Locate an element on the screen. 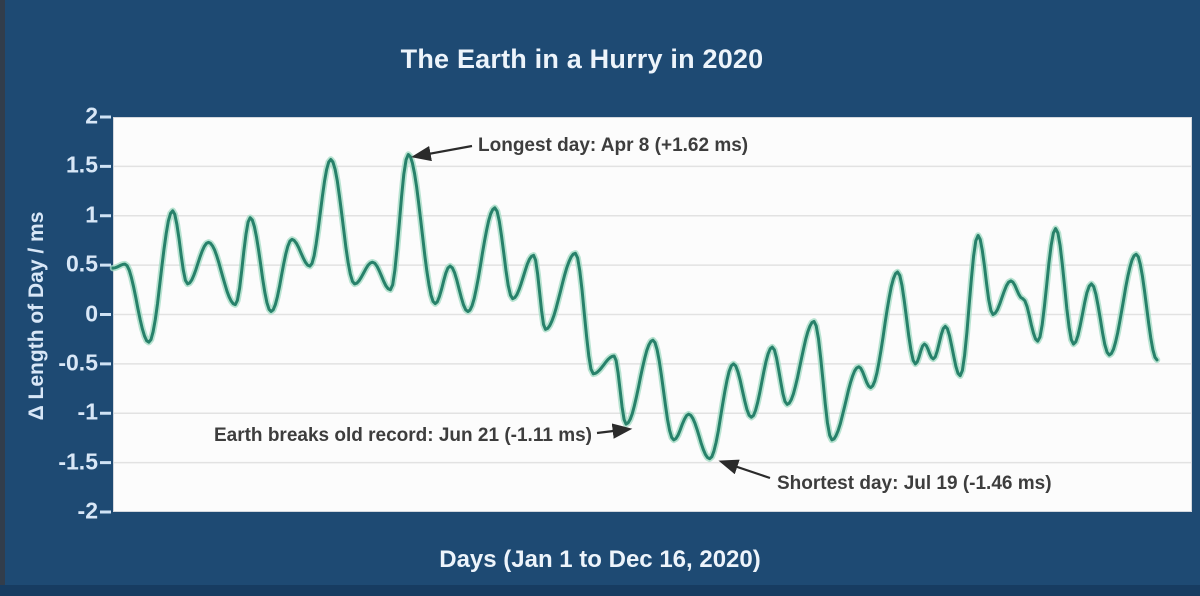  x-axis-label: Days (Jan 1 to Dec 16, 2020) is located at coordinates (600, 559).